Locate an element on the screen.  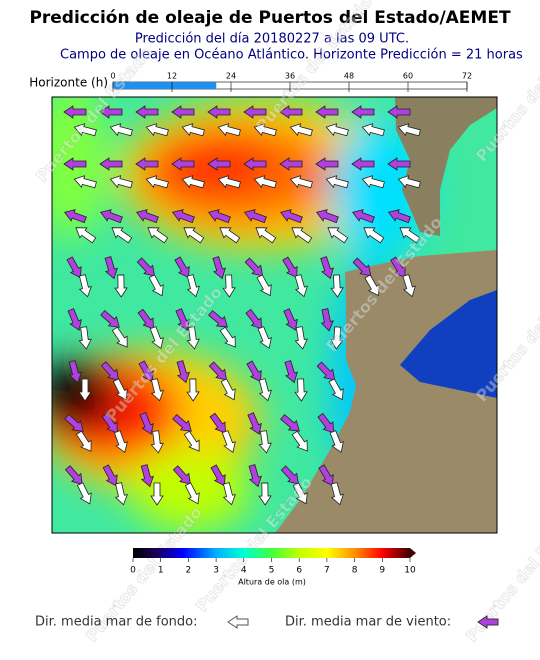
horizon-tick-label: 0 is located at coordinates (112, 76).